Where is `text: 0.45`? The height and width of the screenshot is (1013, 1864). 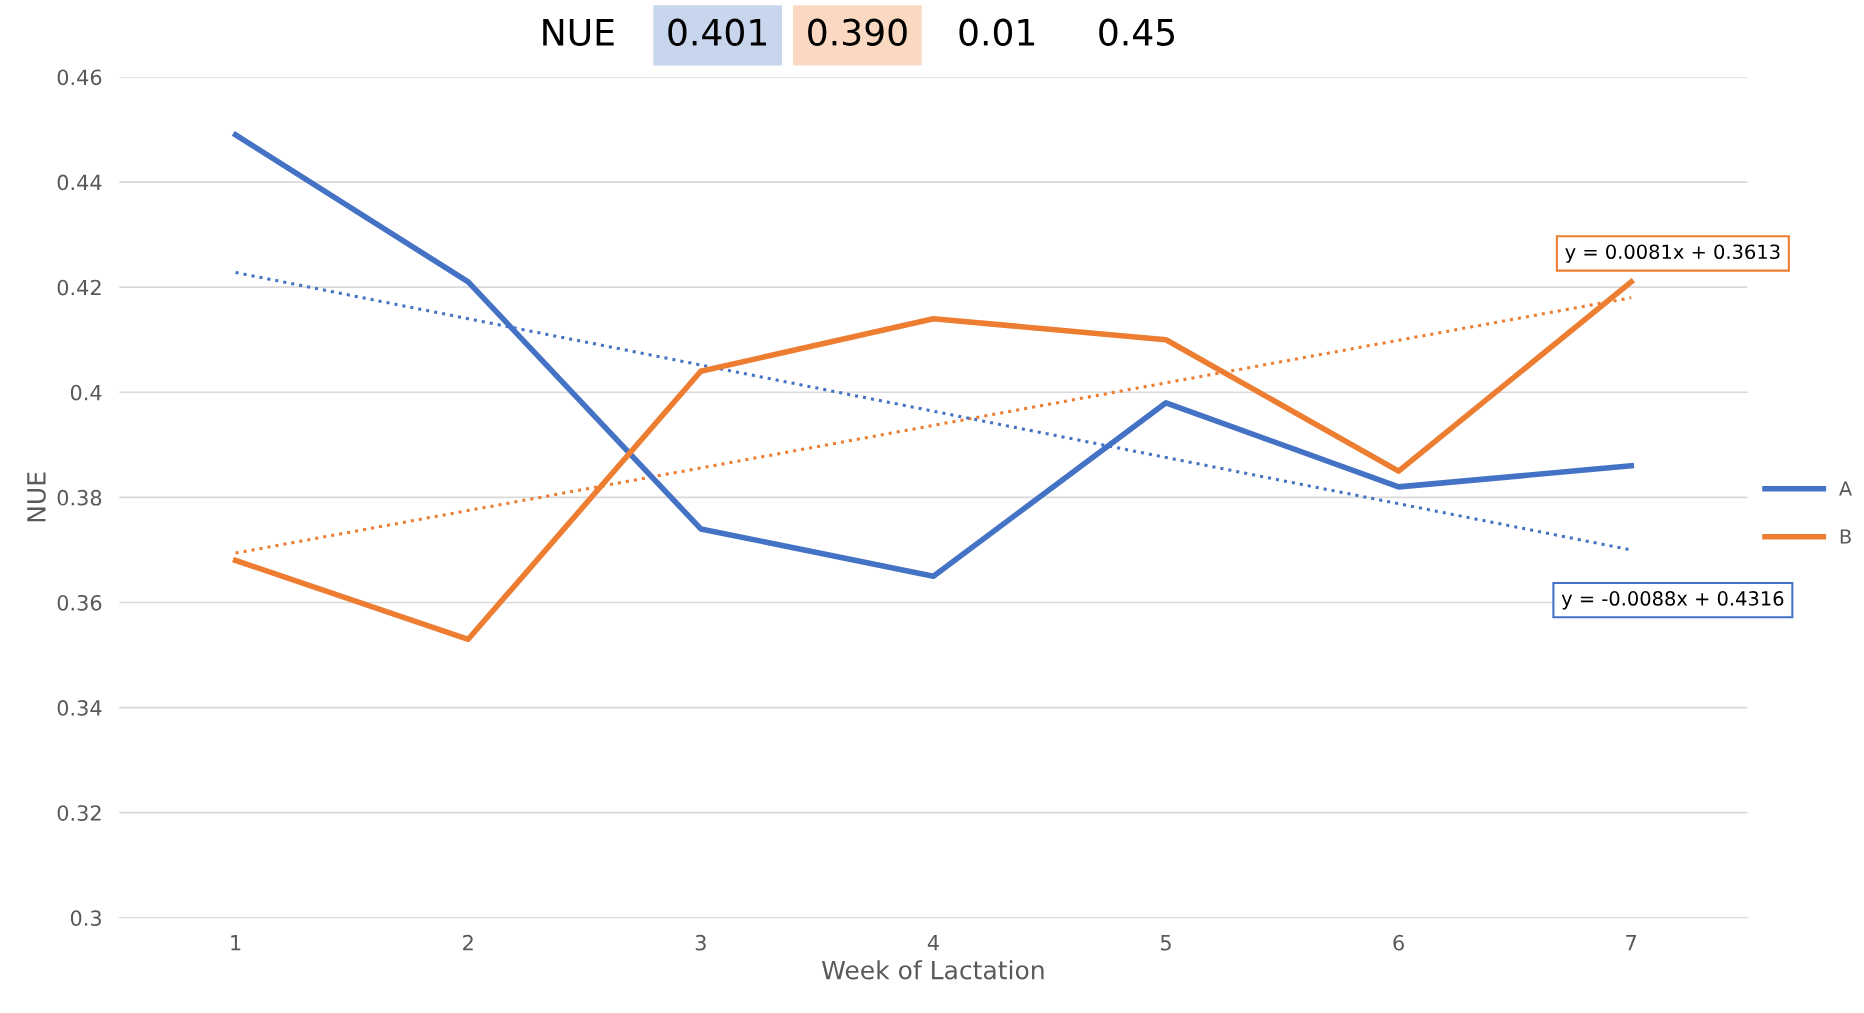 text: 0.45 is located at coordinates (1137, 32).